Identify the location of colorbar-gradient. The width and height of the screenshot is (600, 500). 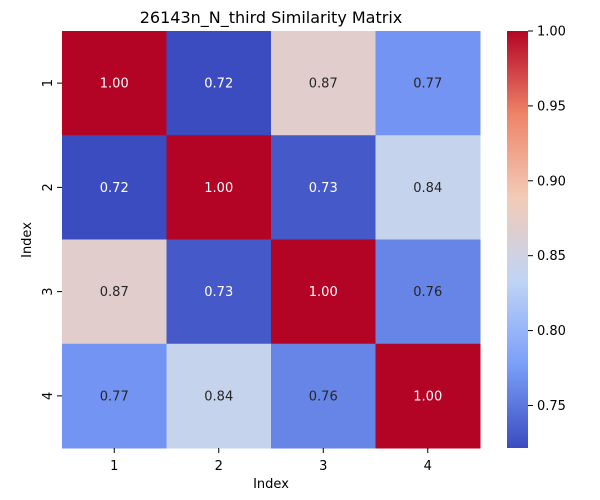
(517, 239).